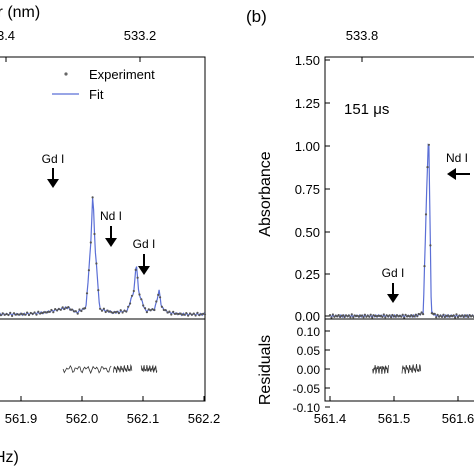  Describe the element at coordinates (122, 74) in the screenshot. I see `legend-experiment-label: Experiment` at that location.